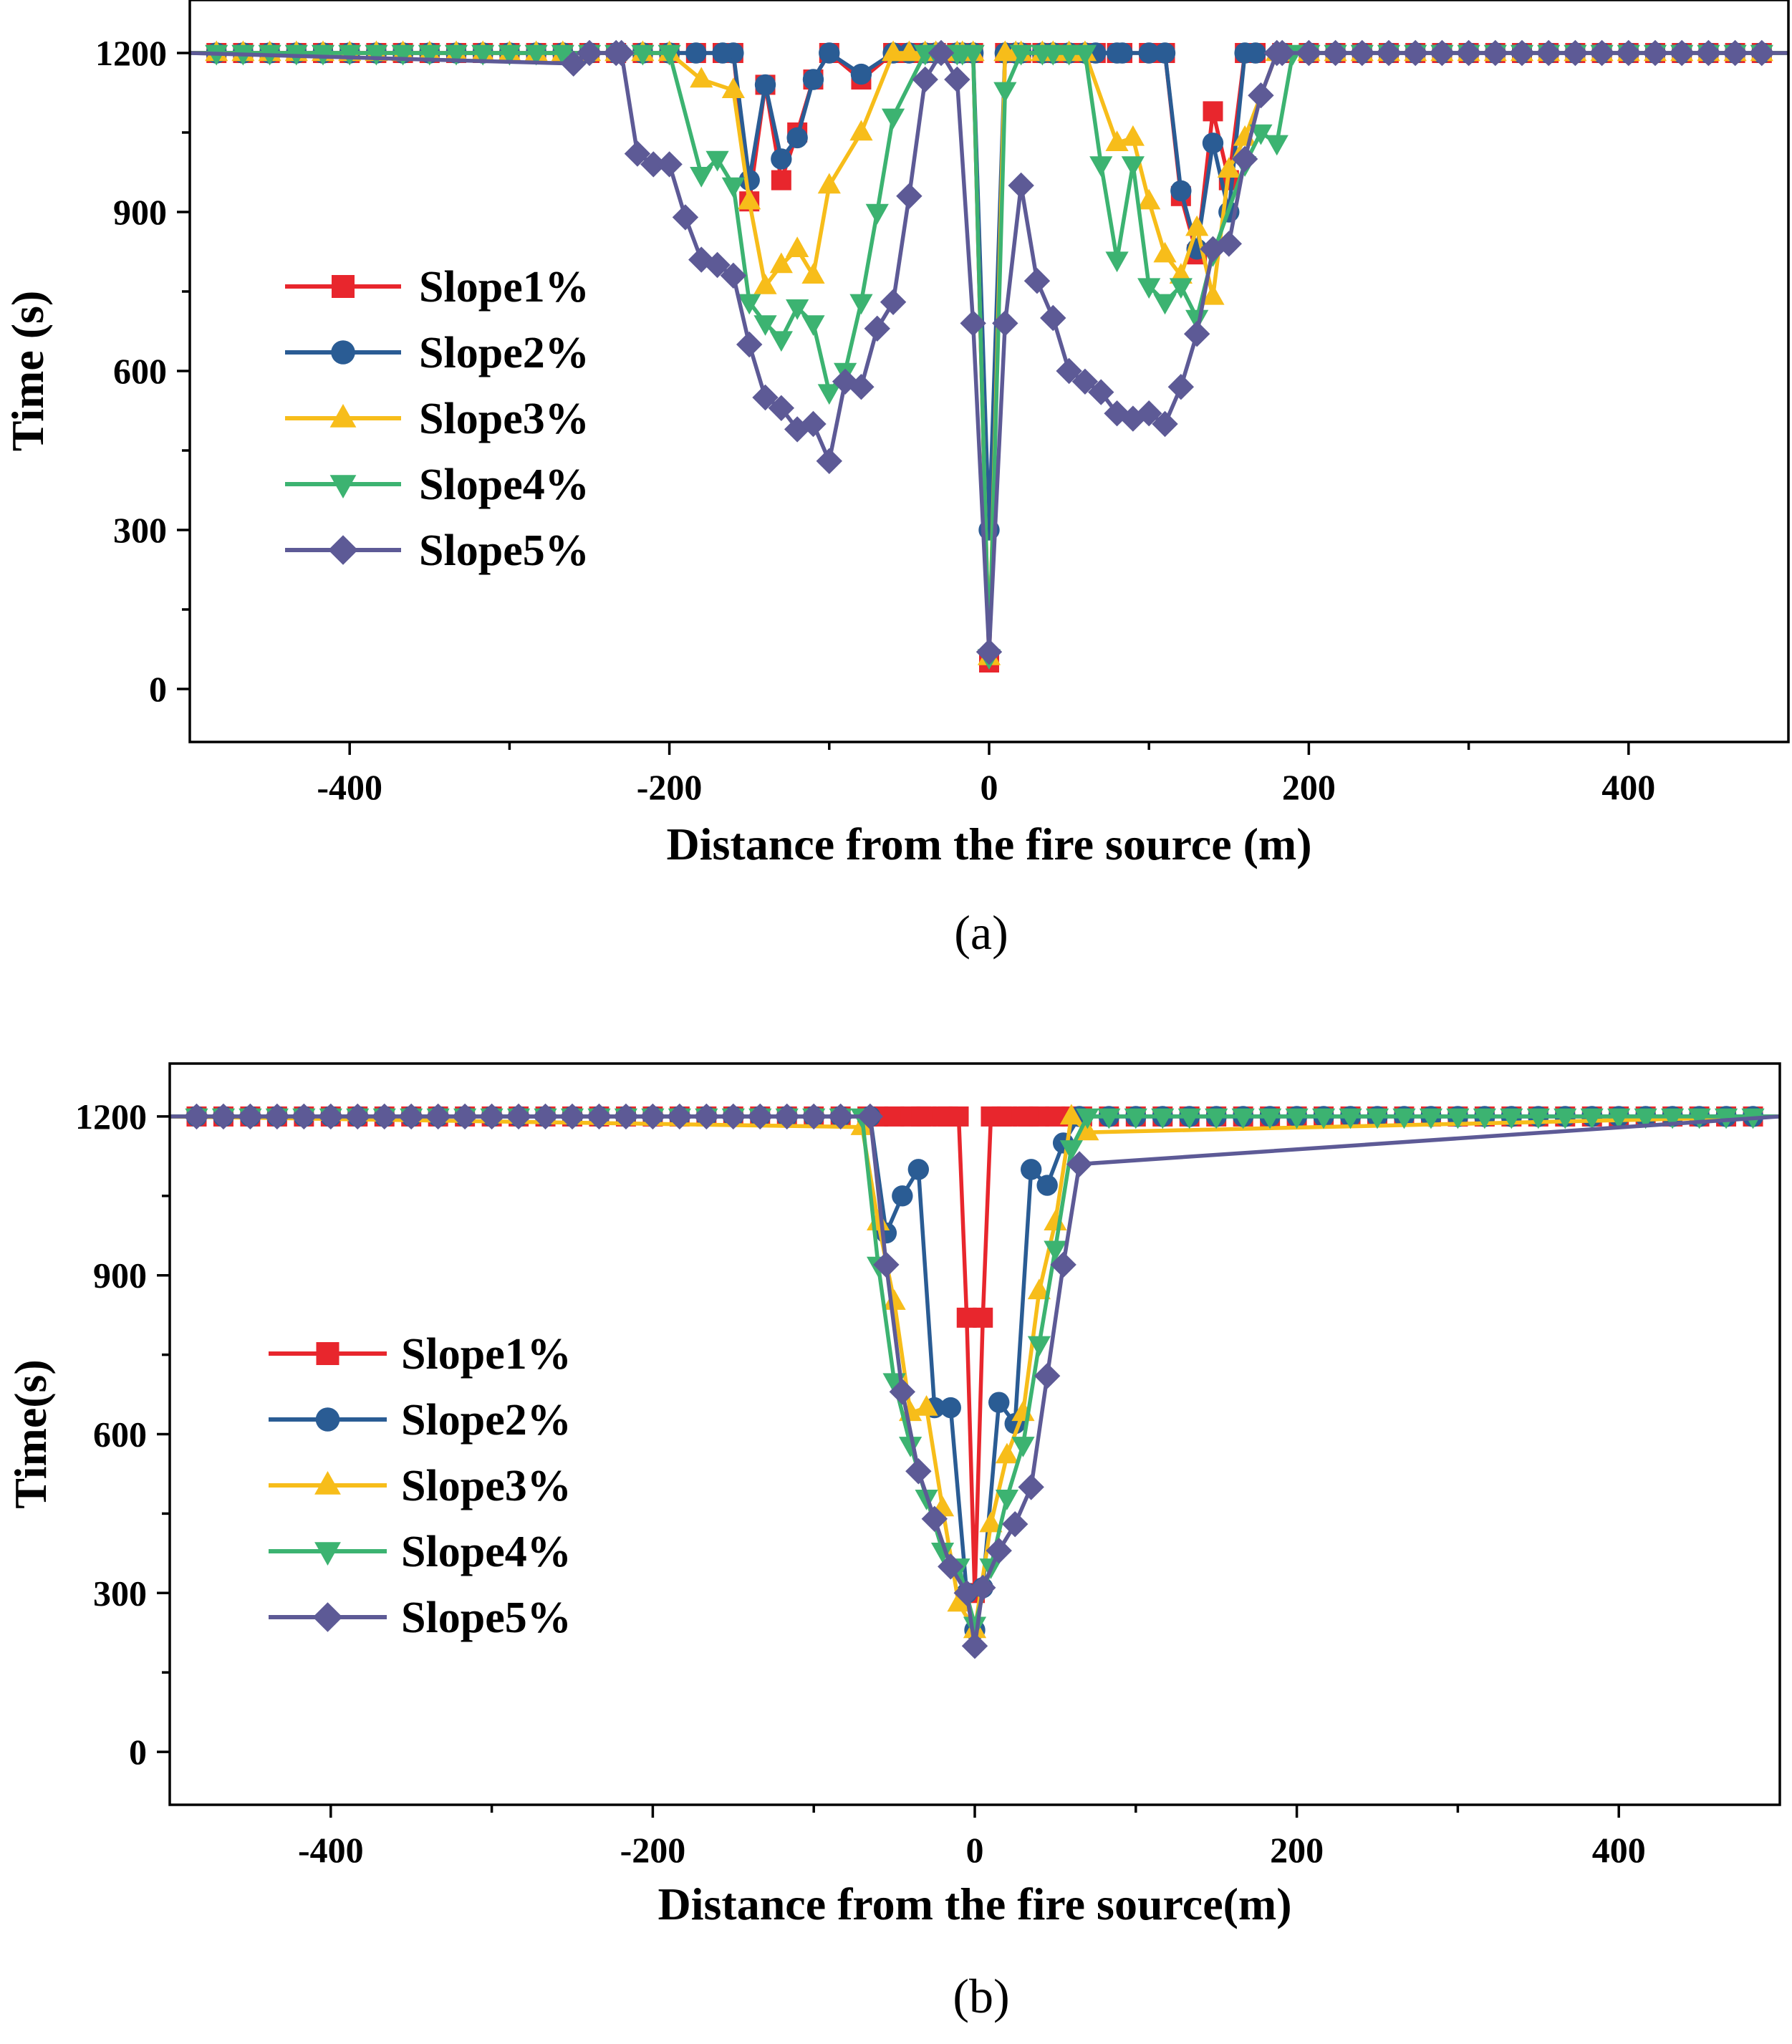  What do you see at coordinates (981, 1996) in the screenshot?
I see `panel-label: (b)` at bounding box center [981, 1996].